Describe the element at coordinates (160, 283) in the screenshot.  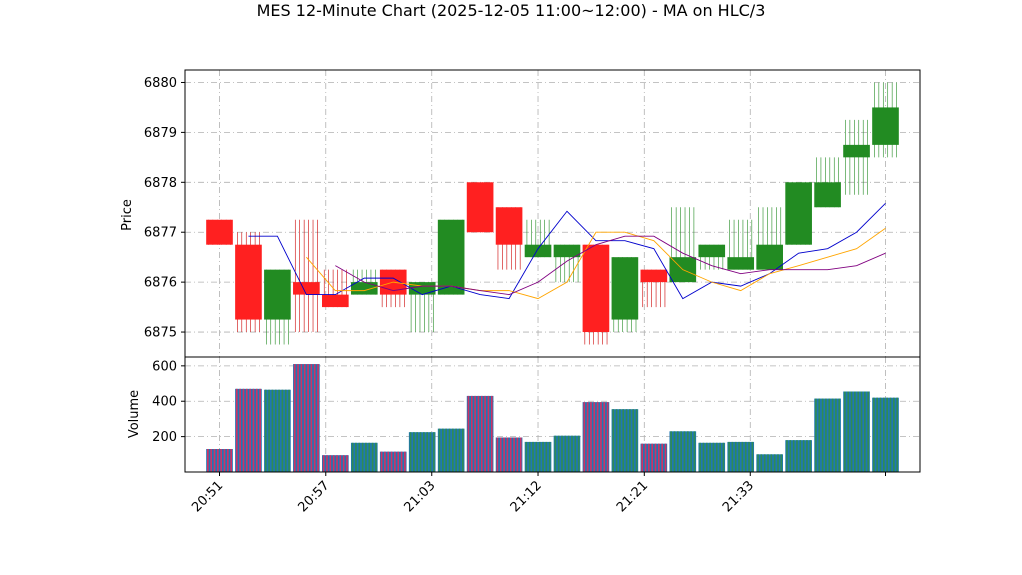
I see `price-tick-label: 6876` at that location.